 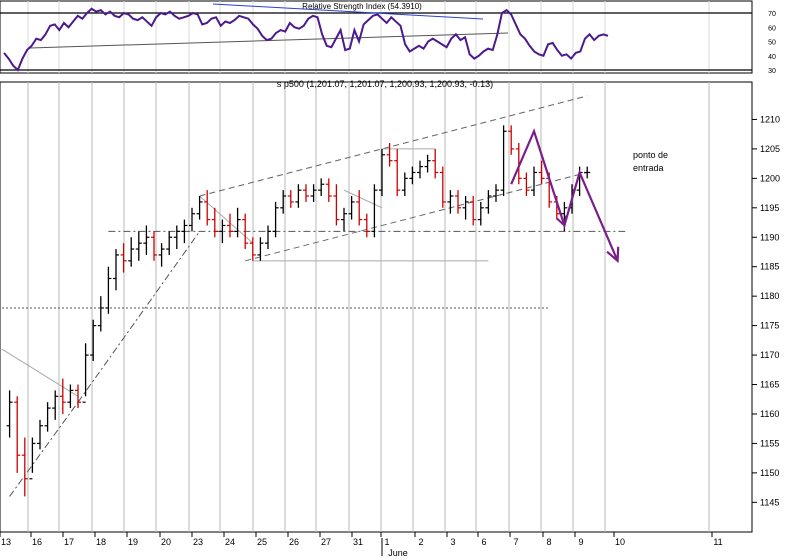 I want to click on price-tick-label: 1175, so click(x=769, y=326).